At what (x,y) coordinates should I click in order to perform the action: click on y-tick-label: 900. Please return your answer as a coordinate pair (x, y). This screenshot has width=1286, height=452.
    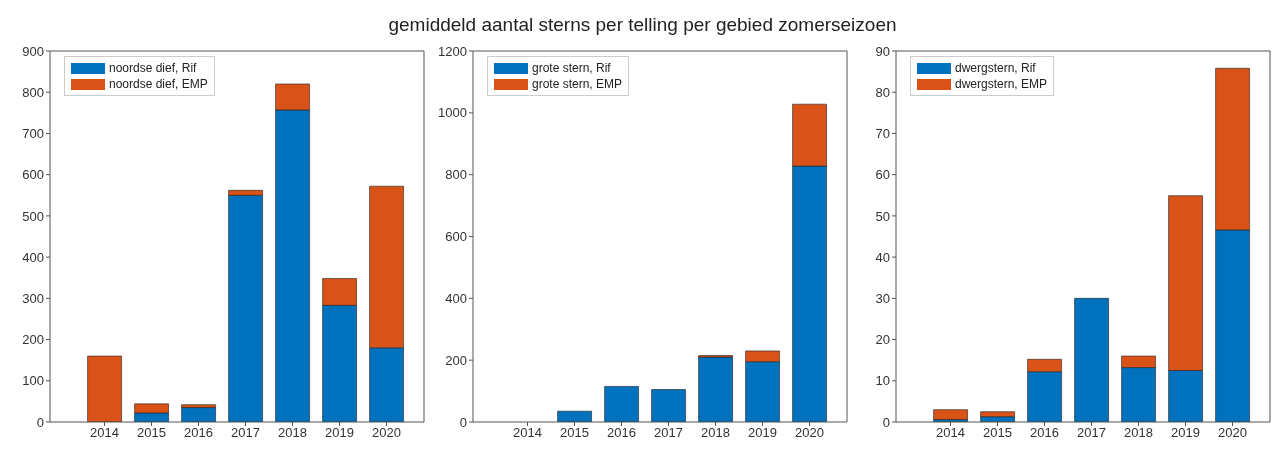
    Looking at the image, I should click on (33, 51).